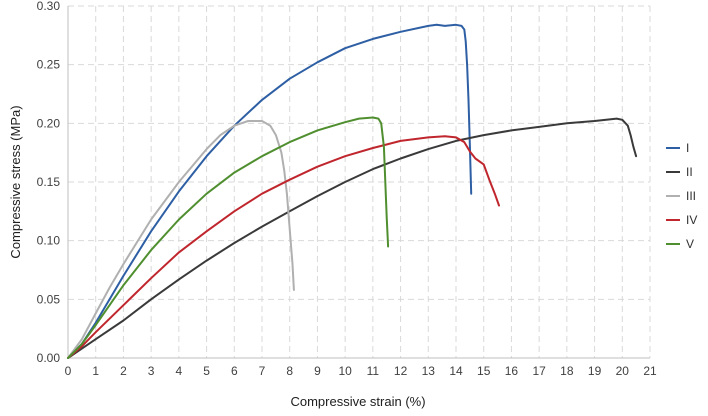  I want to click on x-tick-label: 13, so click(429, 371).